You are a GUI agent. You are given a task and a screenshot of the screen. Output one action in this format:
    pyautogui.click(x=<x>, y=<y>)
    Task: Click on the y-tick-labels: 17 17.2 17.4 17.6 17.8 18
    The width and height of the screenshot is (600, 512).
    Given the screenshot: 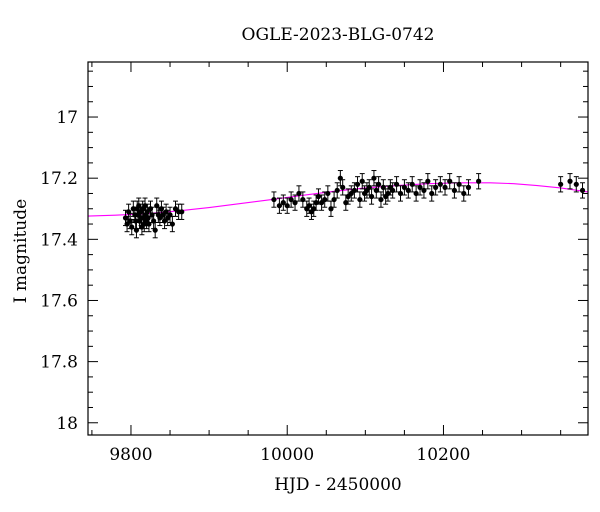 What is the action you would take?
    pyautogui.click(x=59, y=271)
    